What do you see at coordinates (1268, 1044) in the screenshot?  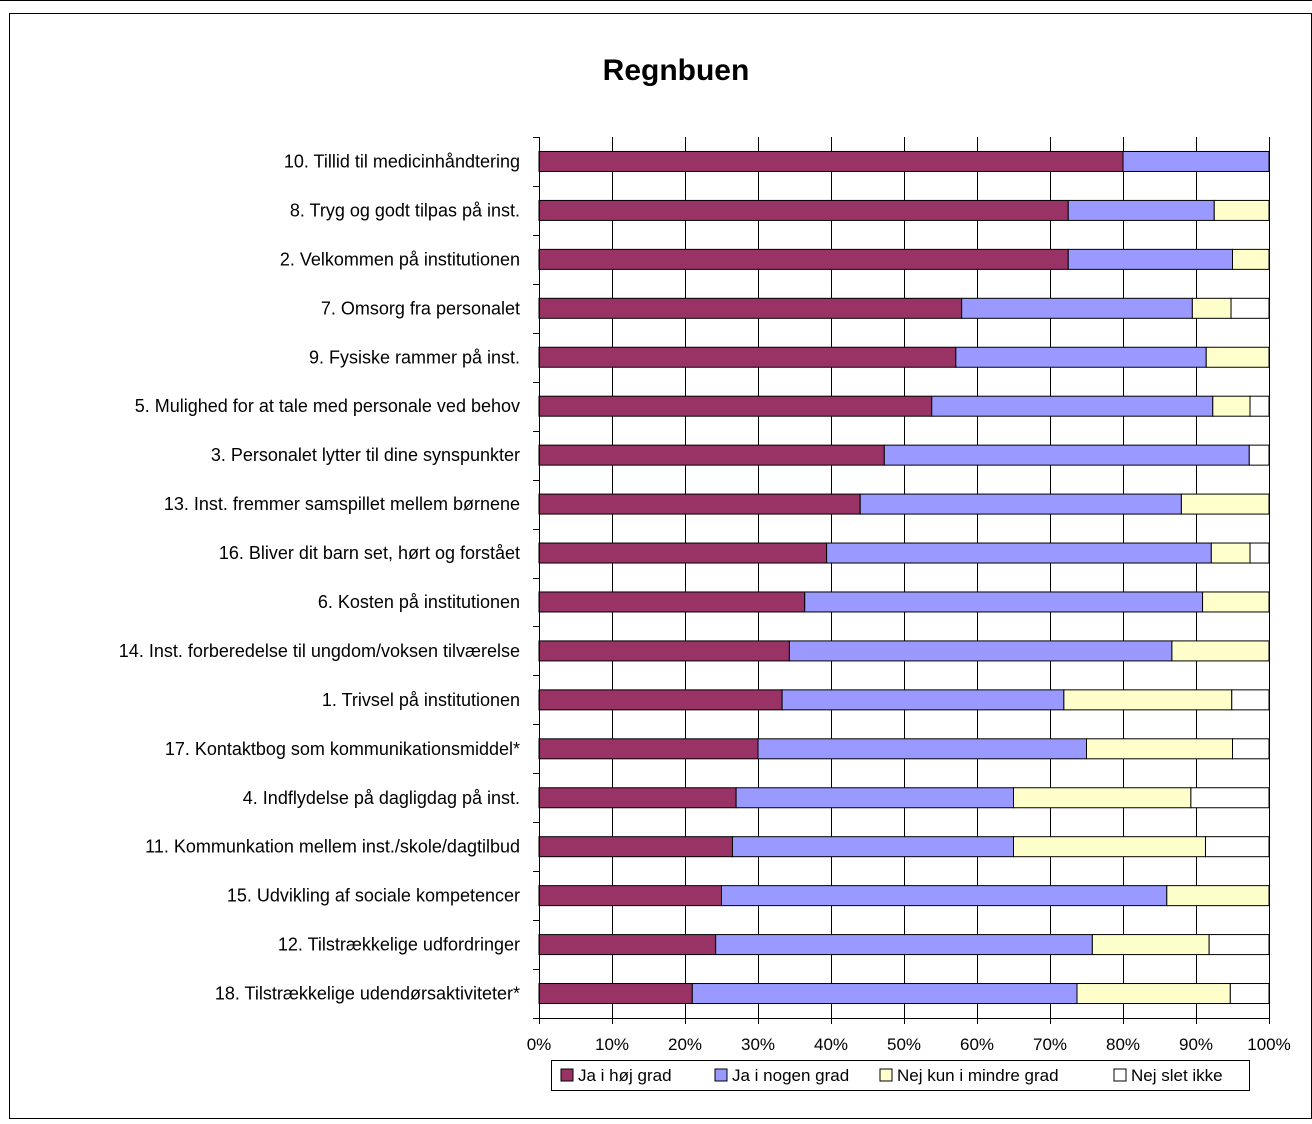 I see `x-tick-label: 100%` at bounding box center [1268, 1044].